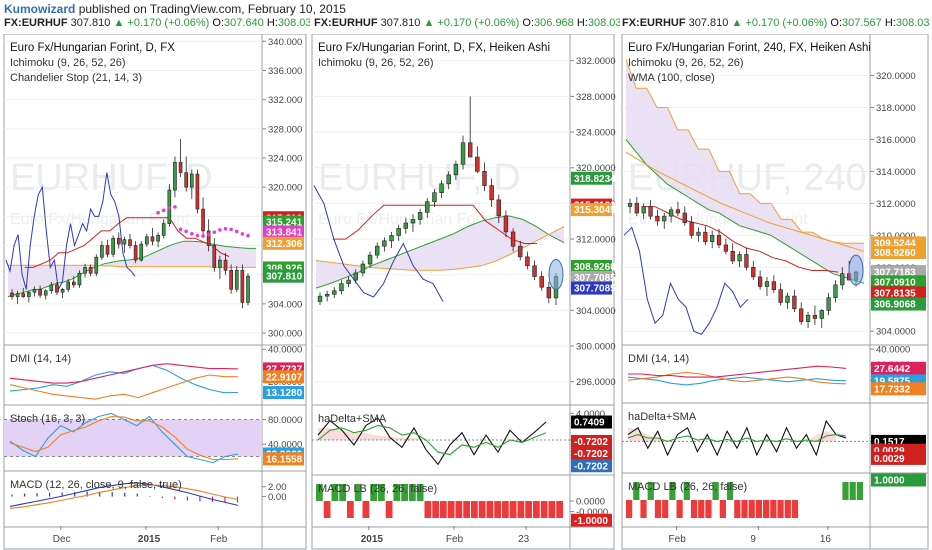  What do you see at coordinates (592, 512) in the screenshot?
I see `pane-tick-label: -0.0000` at bounding box center [592, 512].